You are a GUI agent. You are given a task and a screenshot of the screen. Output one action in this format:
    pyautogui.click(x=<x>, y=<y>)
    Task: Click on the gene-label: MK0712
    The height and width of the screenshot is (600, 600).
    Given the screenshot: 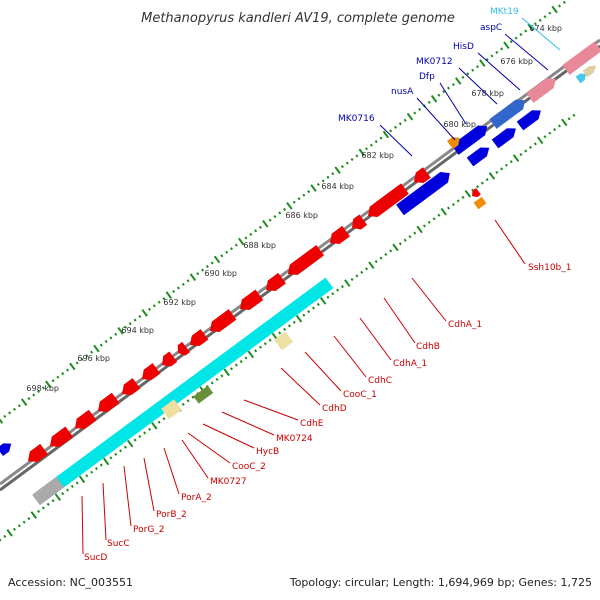 What is the action you would take?
    pyautogui.click(x=434, y=62)
    